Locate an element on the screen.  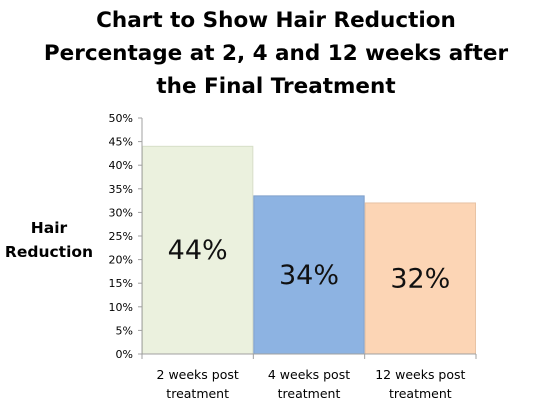
y-tick-label: 15% is located at coordinates (121, 283).